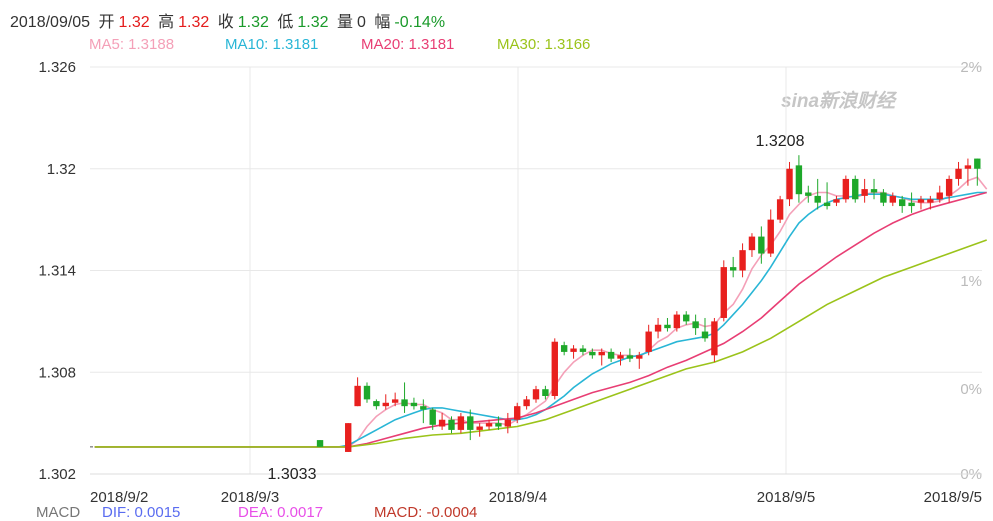 The height and width of the screenshot is (521, 993). I want to click on min-price-label: 1.3033, so click(292, 474).